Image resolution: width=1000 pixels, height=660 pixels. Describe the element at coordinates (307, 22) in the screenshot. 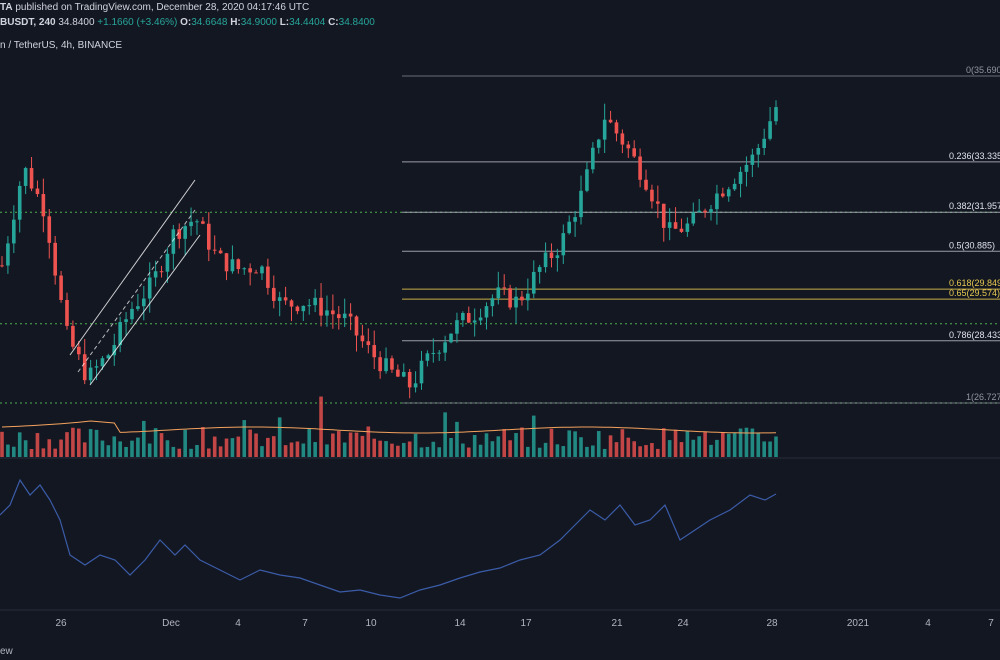

I see `low-value: 34.4404` at that location.